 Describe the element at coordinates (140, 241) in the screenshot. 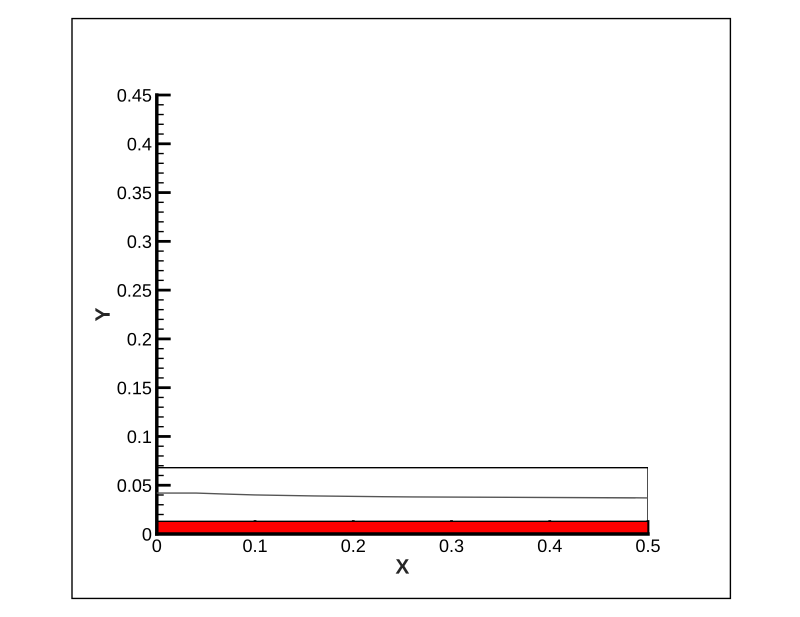

I see `y-tick-label: 0.3` at that location.